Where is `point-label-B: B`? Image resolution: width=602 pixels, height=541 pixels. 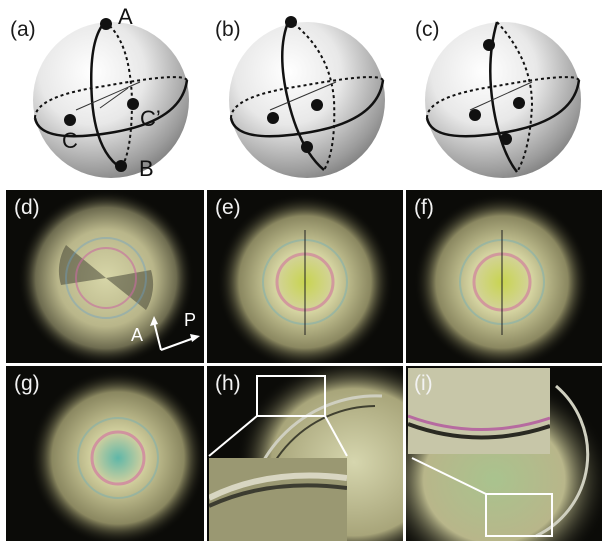
point-label-B: B is located at coordinates (146, 168).